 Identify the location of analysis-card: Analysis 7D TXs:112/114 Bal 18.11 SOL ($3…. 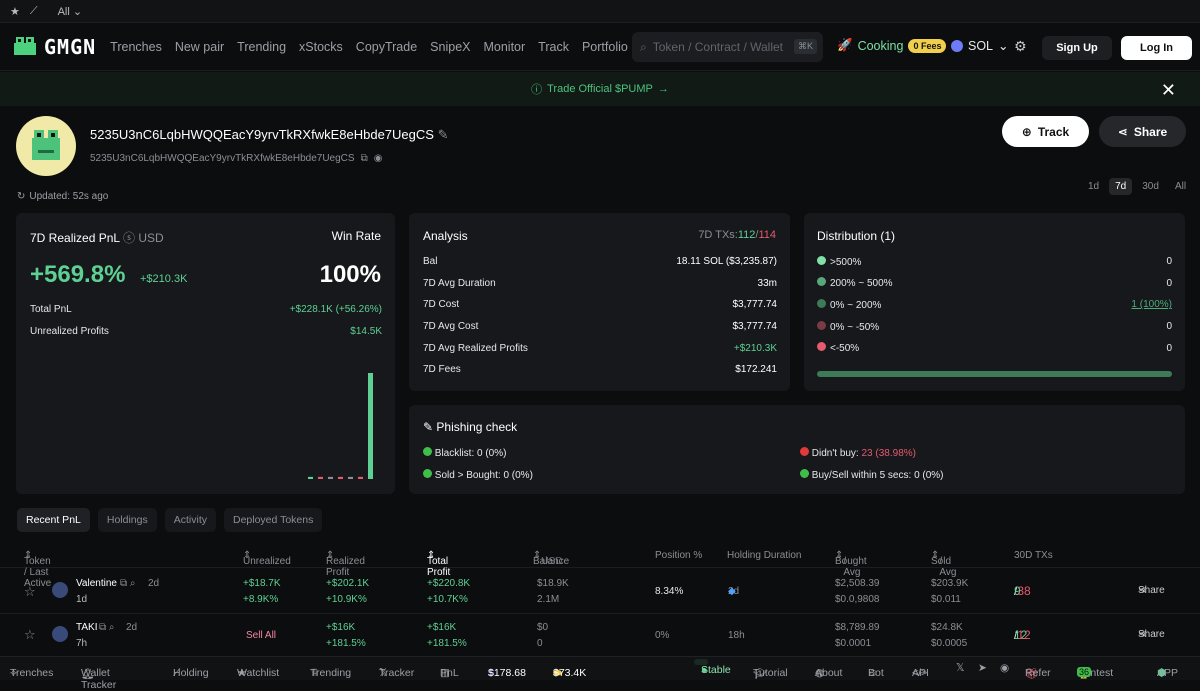
(599, 302).